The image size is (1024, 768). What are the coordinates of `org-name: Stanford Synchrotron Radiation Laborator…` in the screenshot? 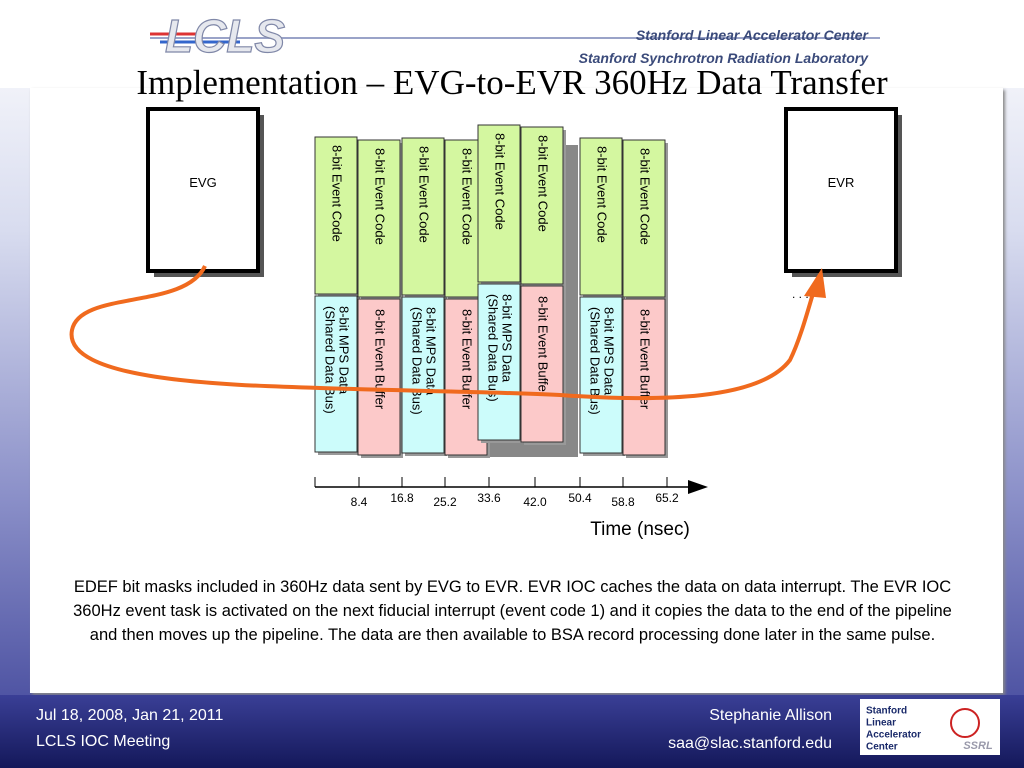 It's located at (724, 58).